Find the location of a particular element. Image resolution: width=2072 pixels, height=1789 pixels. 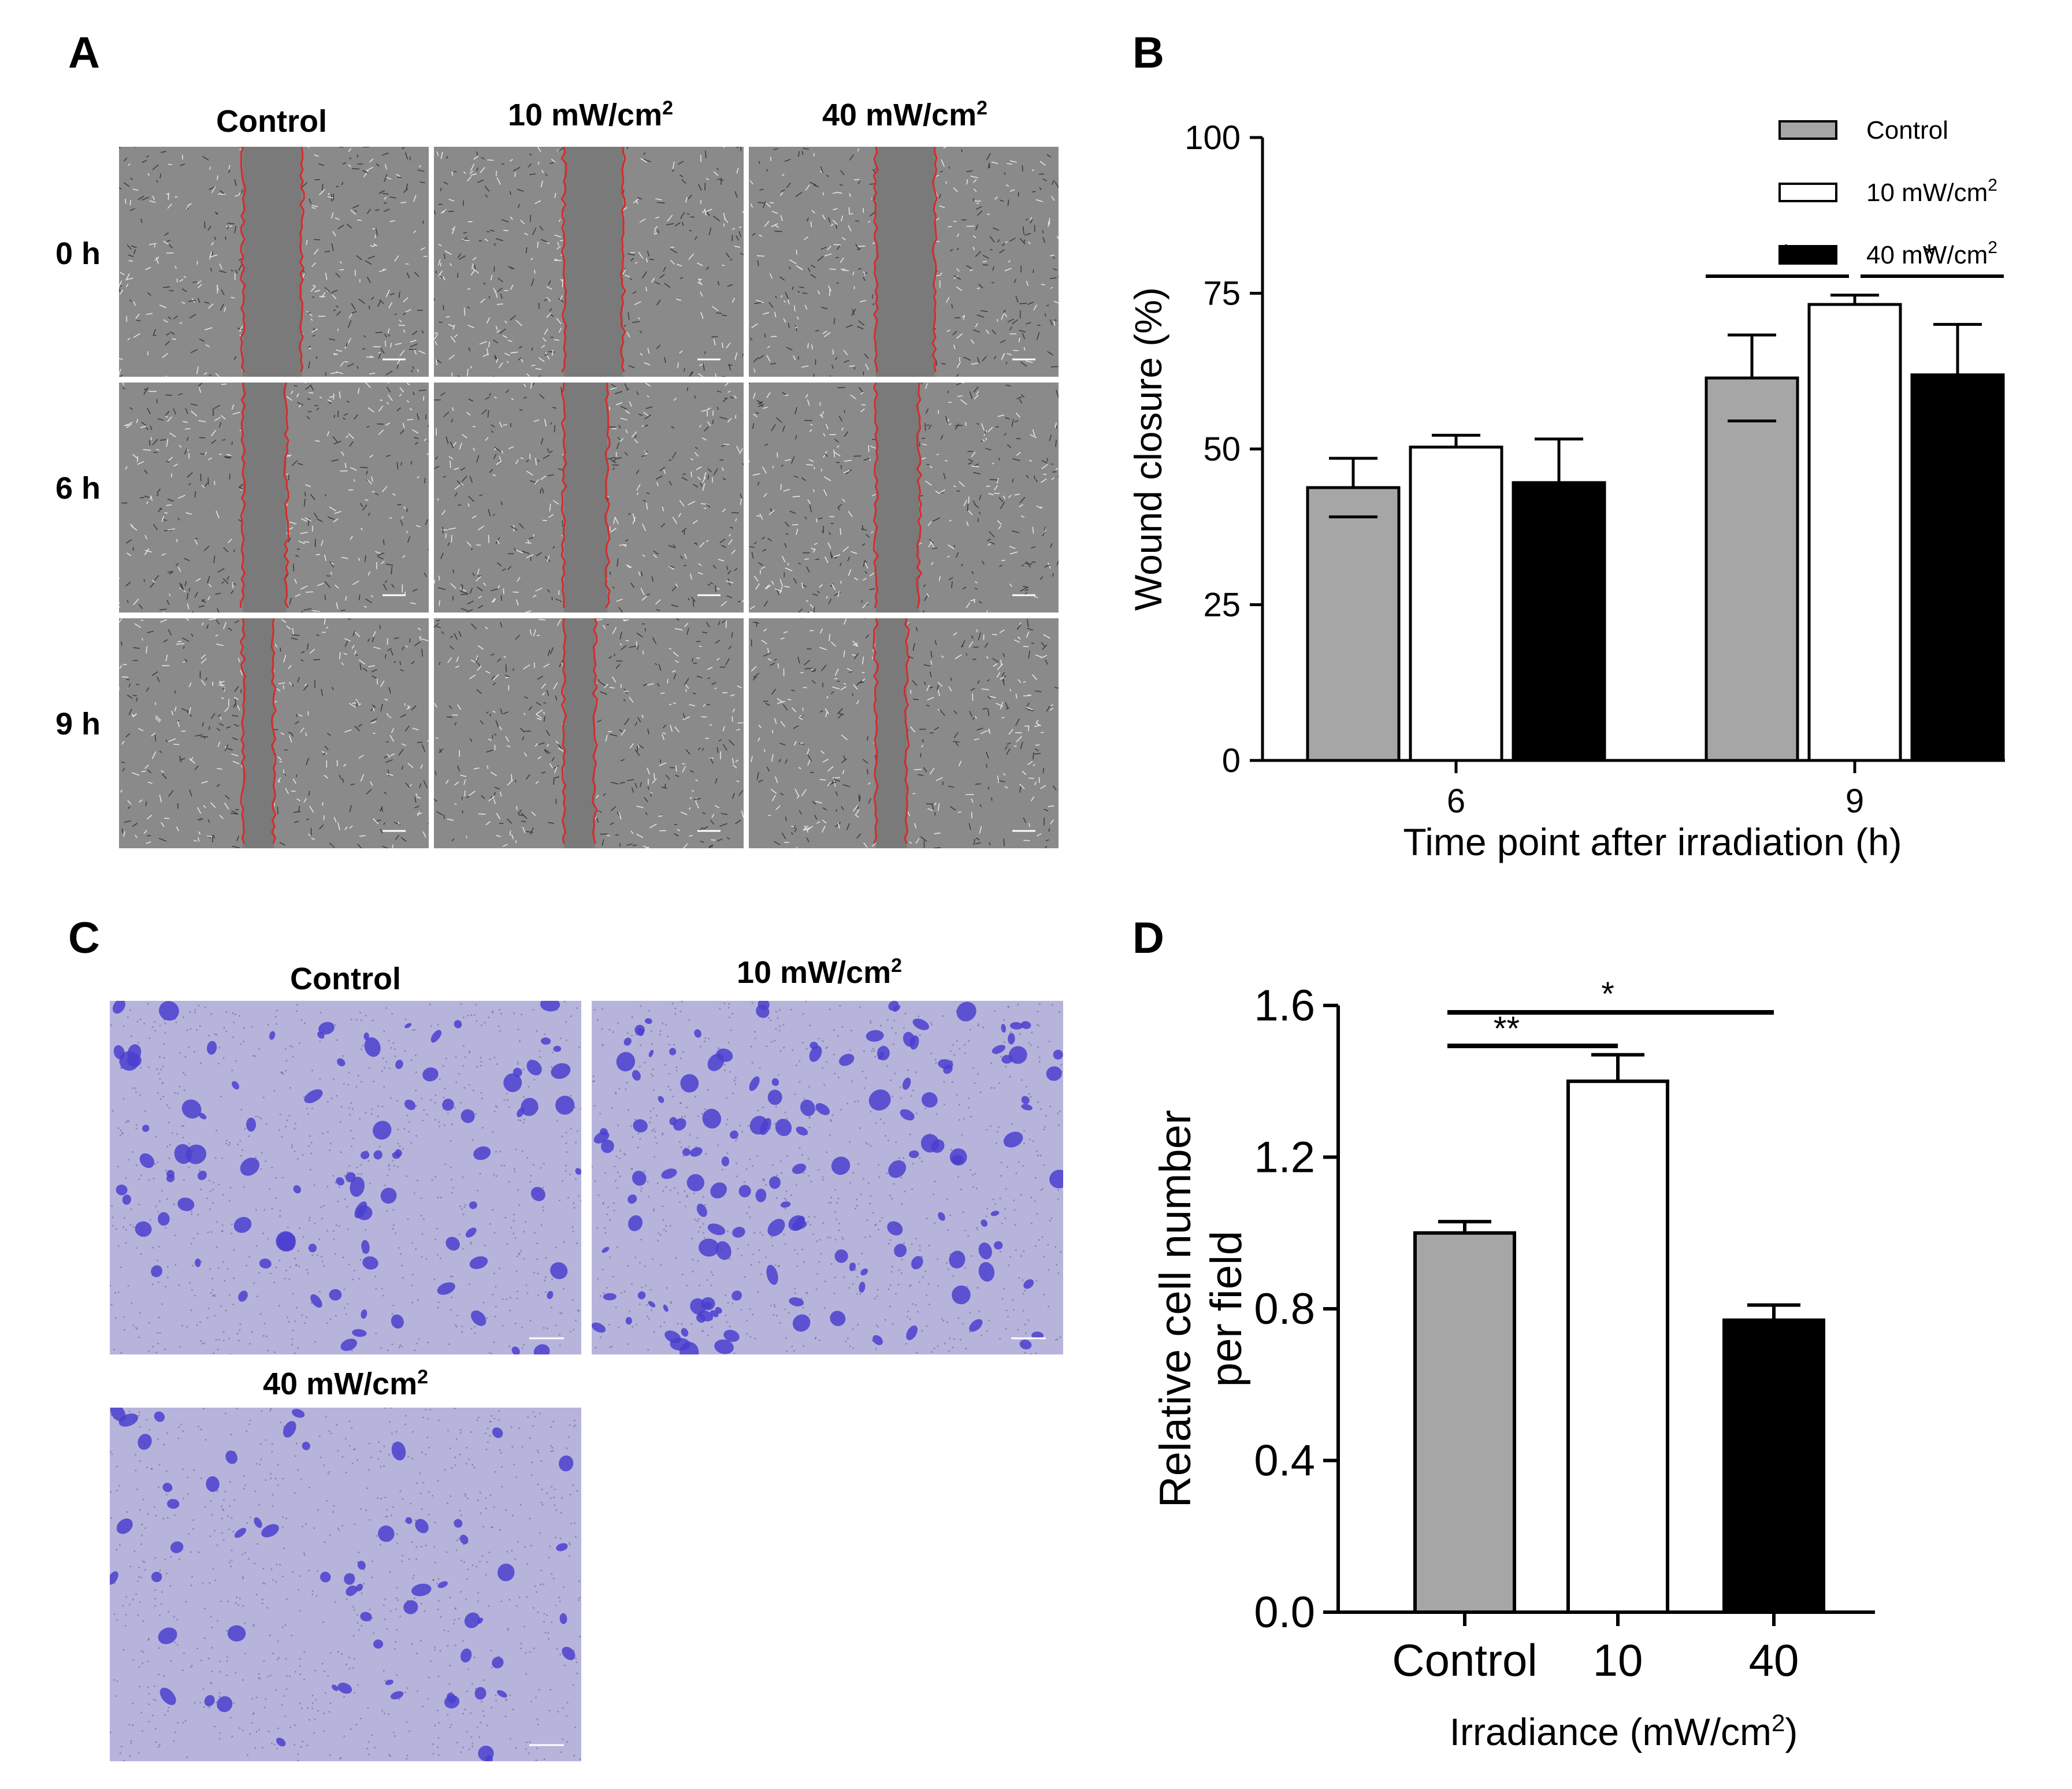

y-tick-label: 0.4 is located at coordinates (1285, 1461).